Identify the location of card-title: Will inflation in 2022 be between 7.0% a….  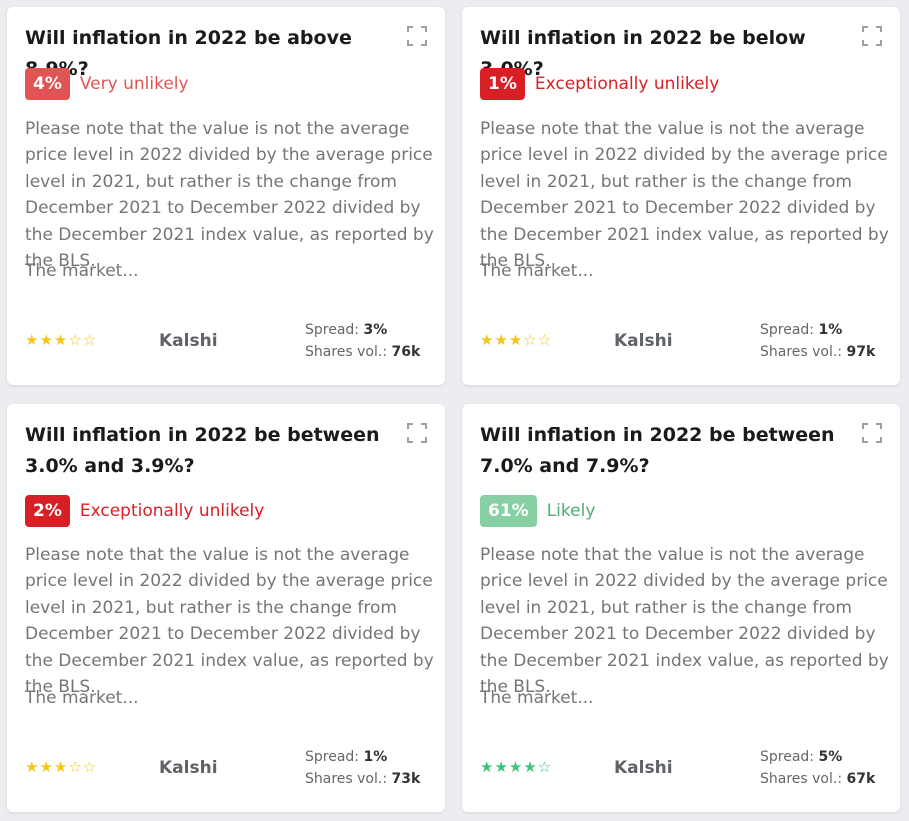
(657, 450).